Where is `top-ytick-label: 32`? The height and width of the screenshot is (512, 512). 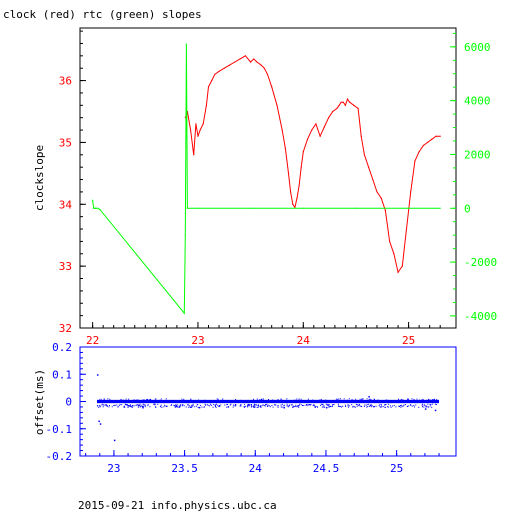 top-ytick-label: 32 is located at coordinates (65, 328).